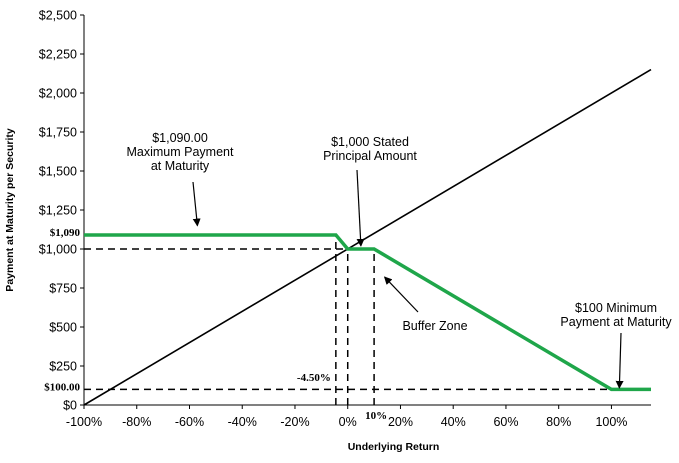 This screenshot has height=463, width=679. I want to click on value-marker-label: $1,090, so click(65, 233).